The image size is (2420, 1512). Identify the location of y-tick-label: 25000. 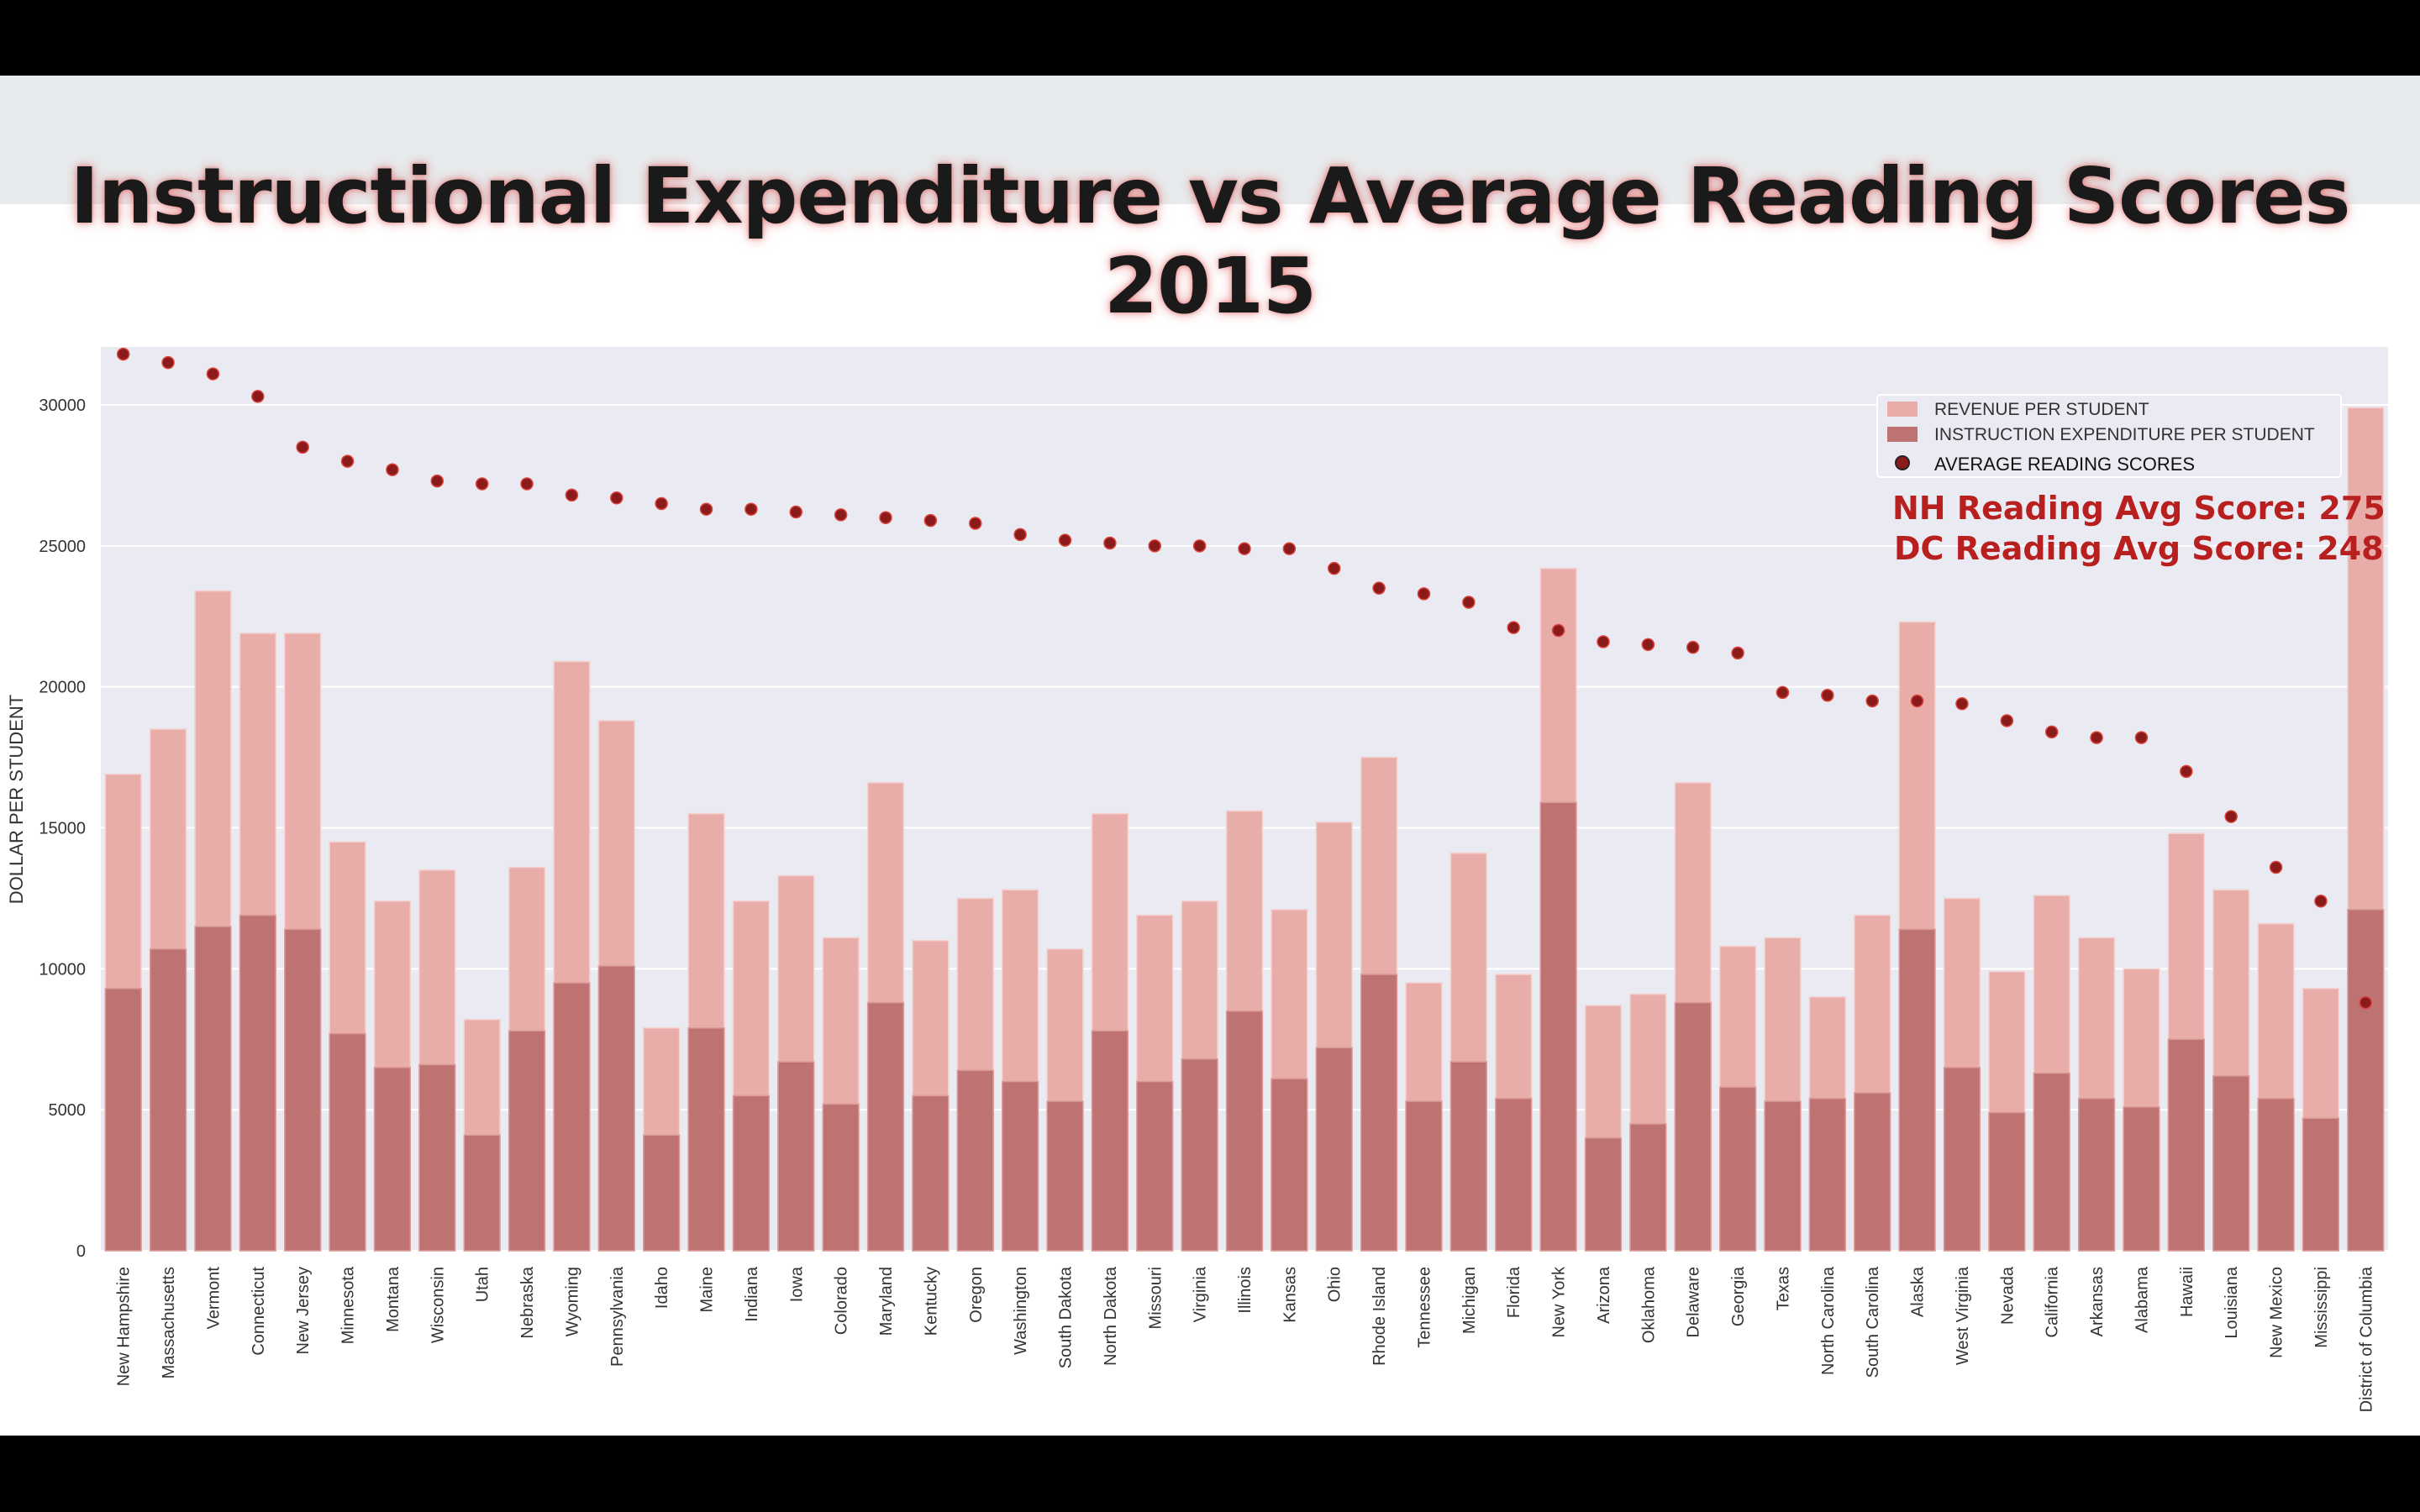
(62, 547).